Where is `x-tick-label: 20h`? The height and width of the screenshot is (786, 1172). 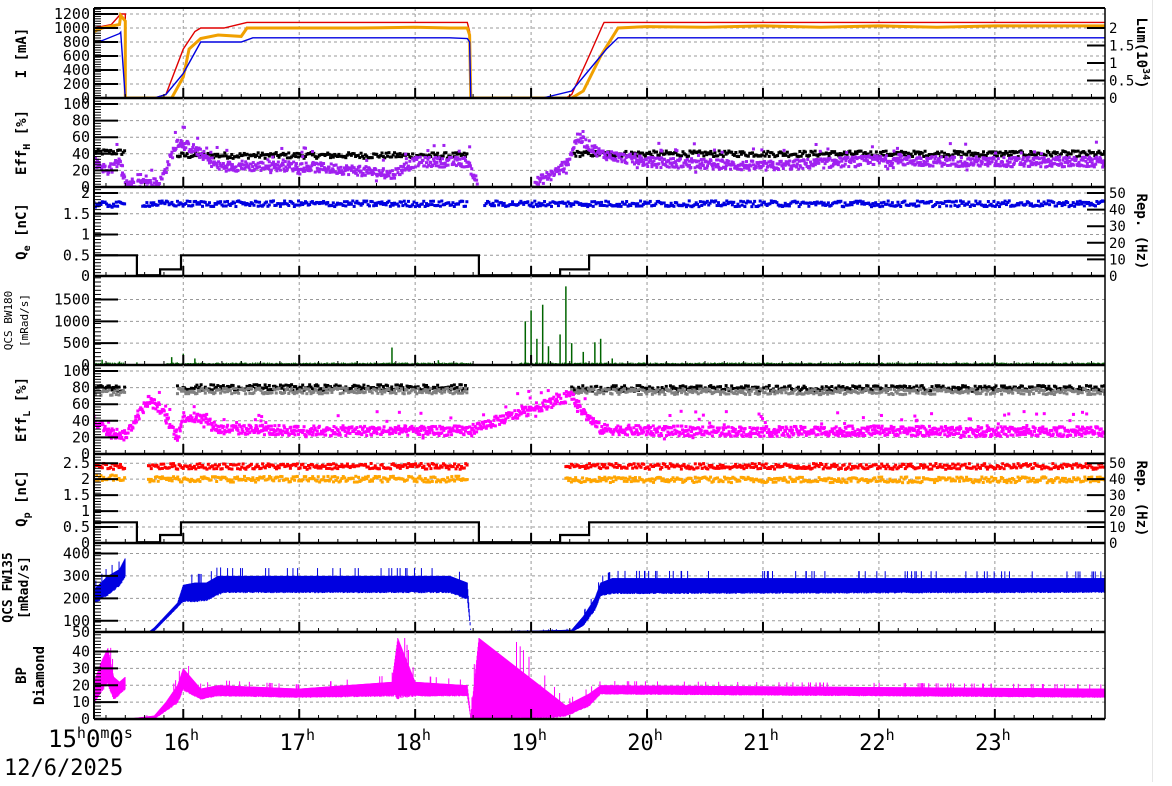
x-tick-label: 20h is located at coordinates (645, 741).